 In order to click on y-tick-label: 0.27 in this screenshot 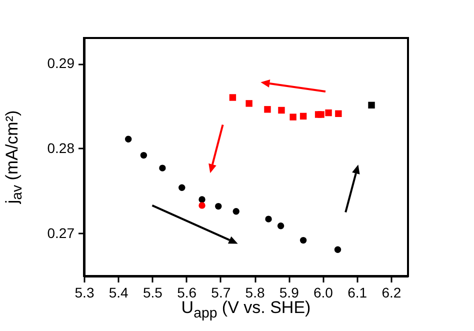, I will do `click(61, 233)`.